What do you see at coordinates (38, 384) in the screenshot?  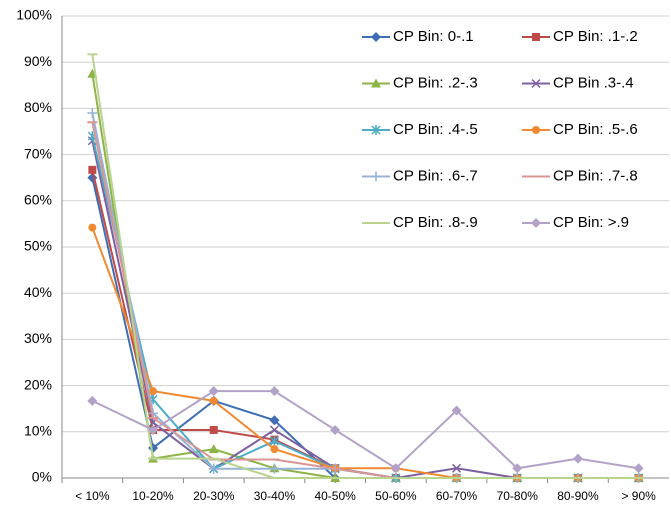 I see `y-tick-label: 20%` at bounding box center [38, 384].